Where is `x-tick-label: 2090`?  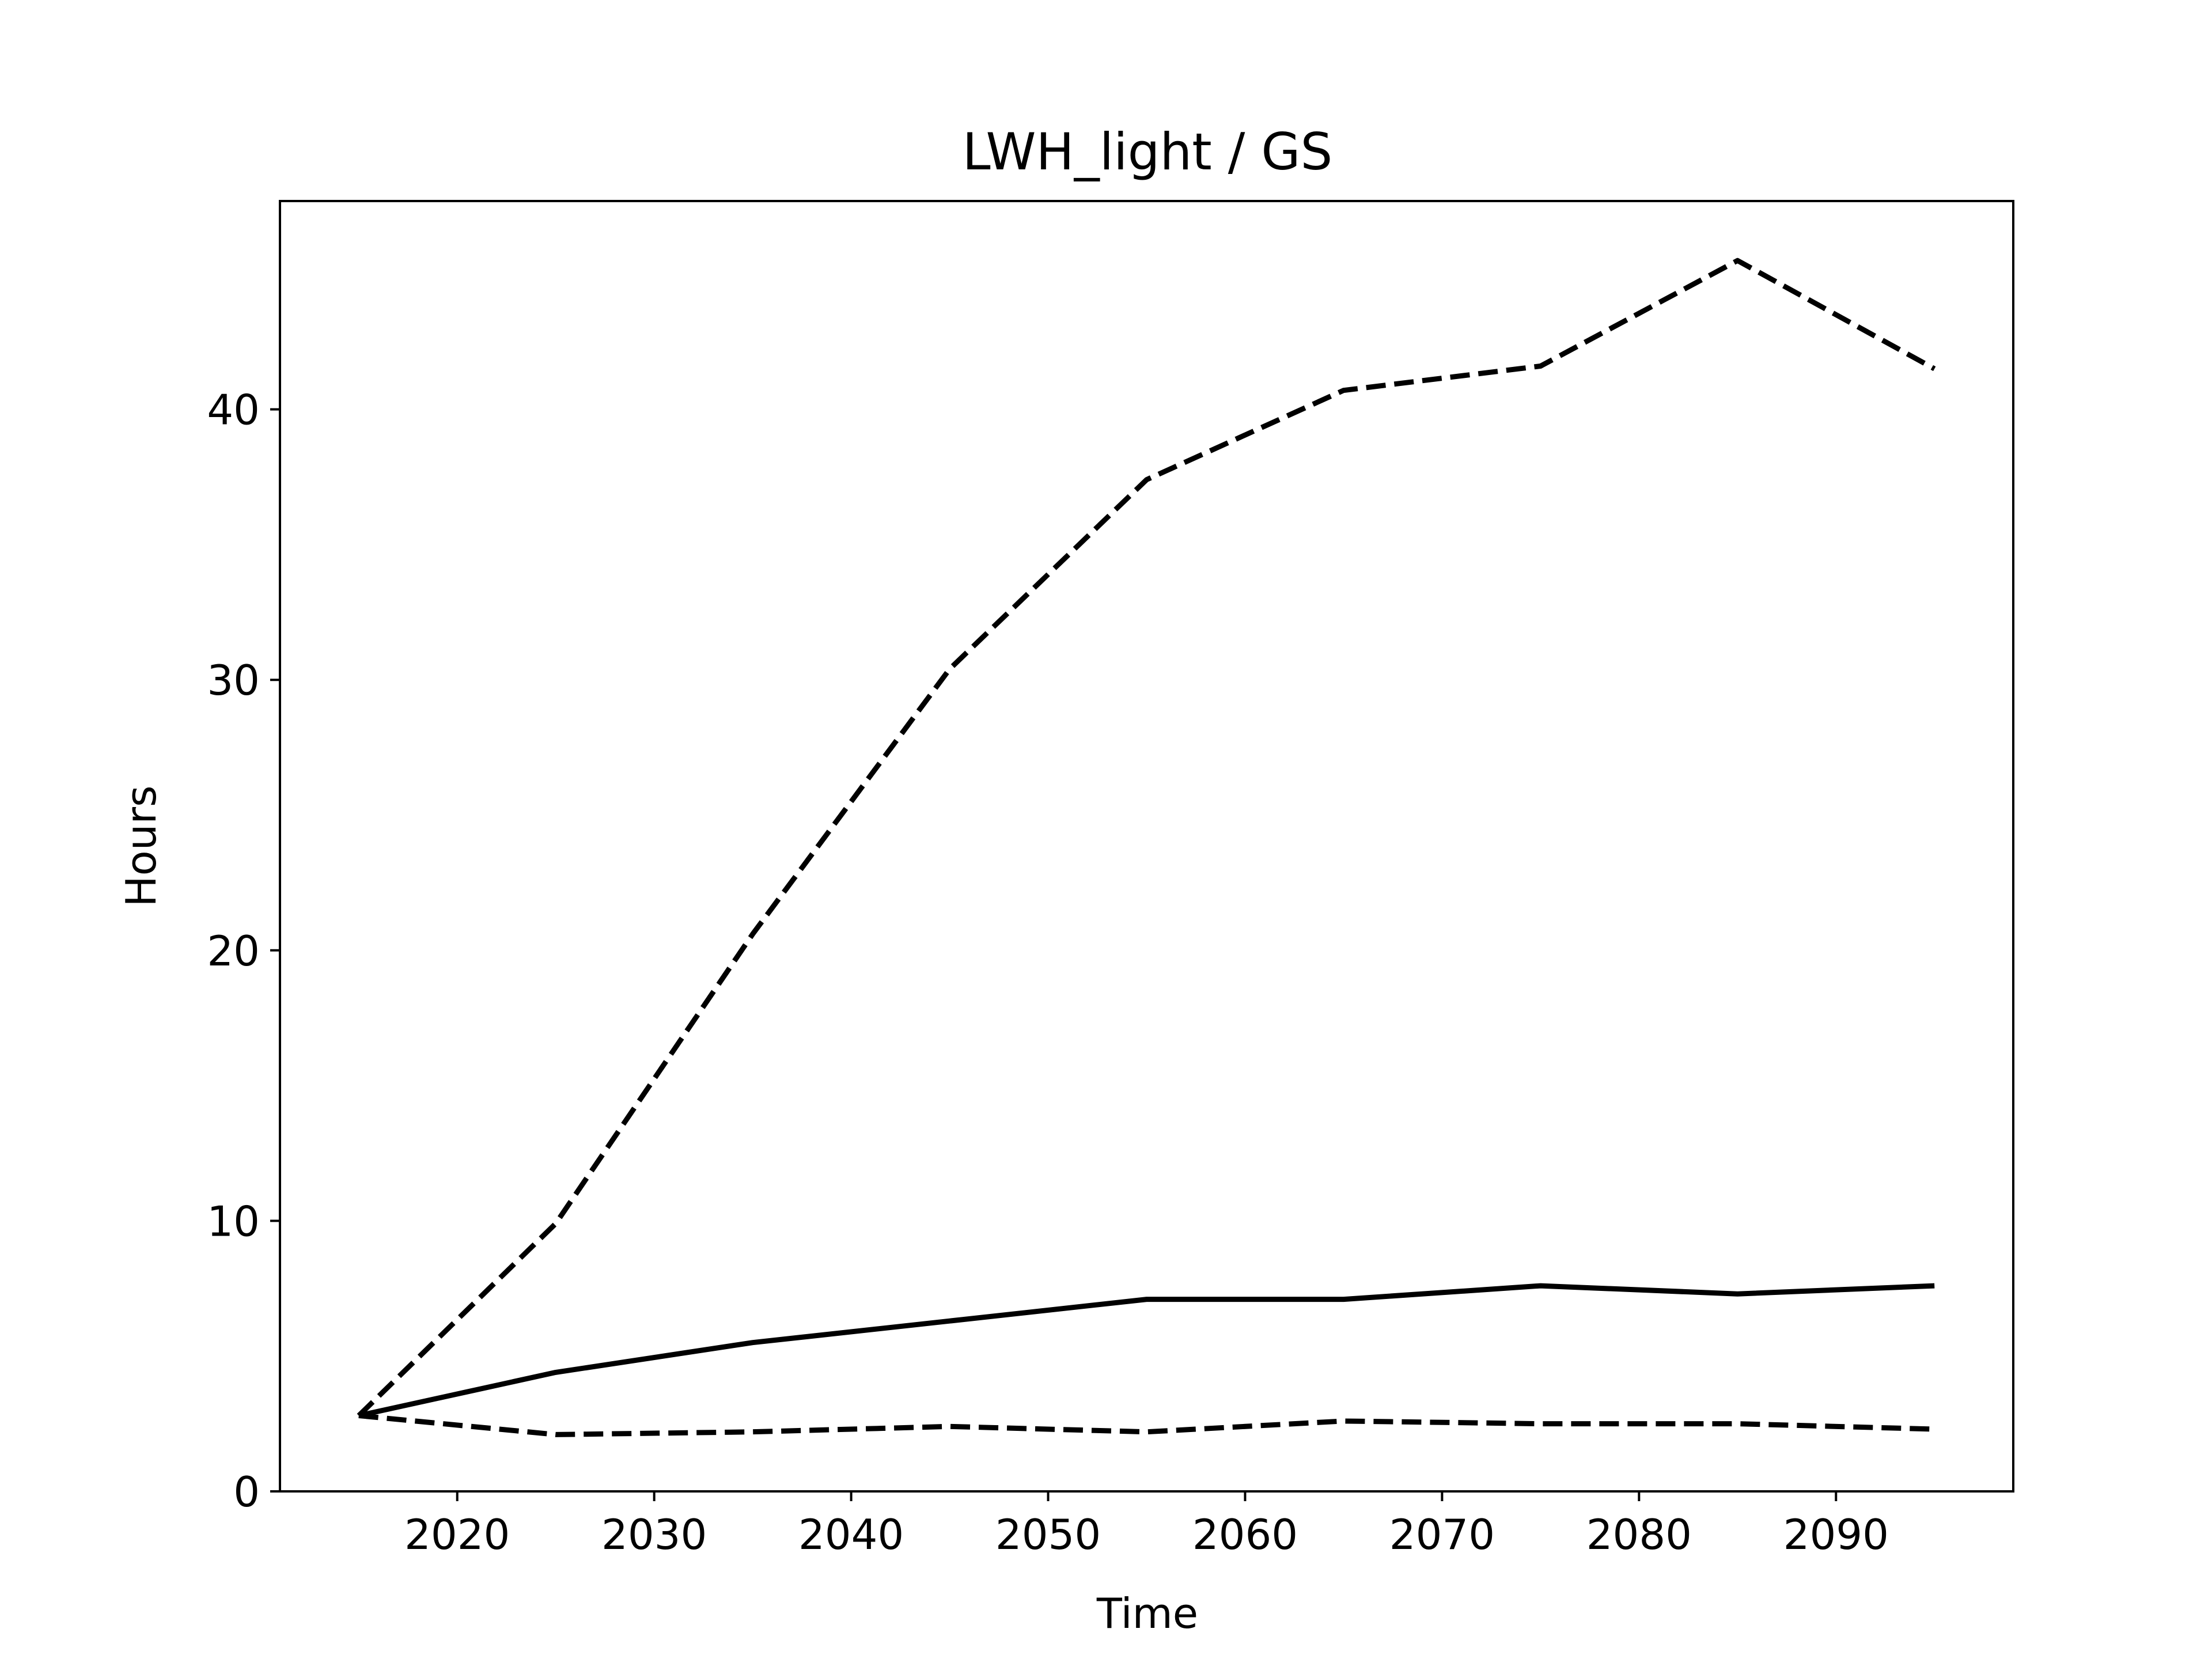 x-tick-label: 2090 is located at coordinates (1836, 1534).